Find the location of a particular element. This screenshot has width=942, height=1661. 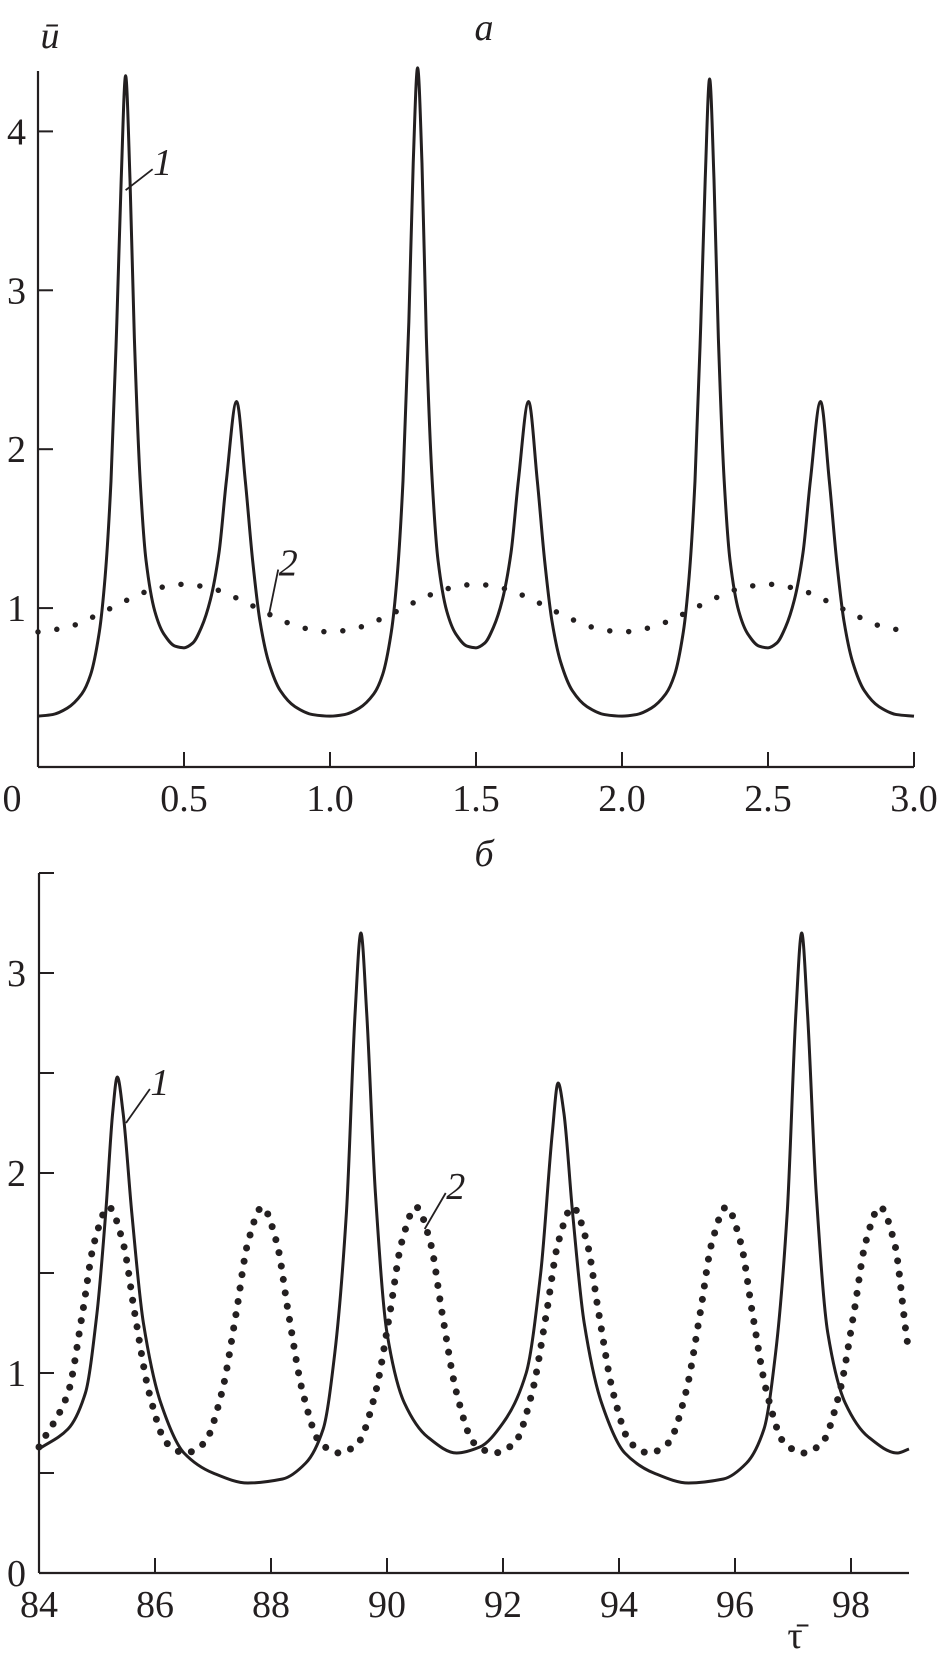

y-axis-label: ū is located at coordinates (50, 36).